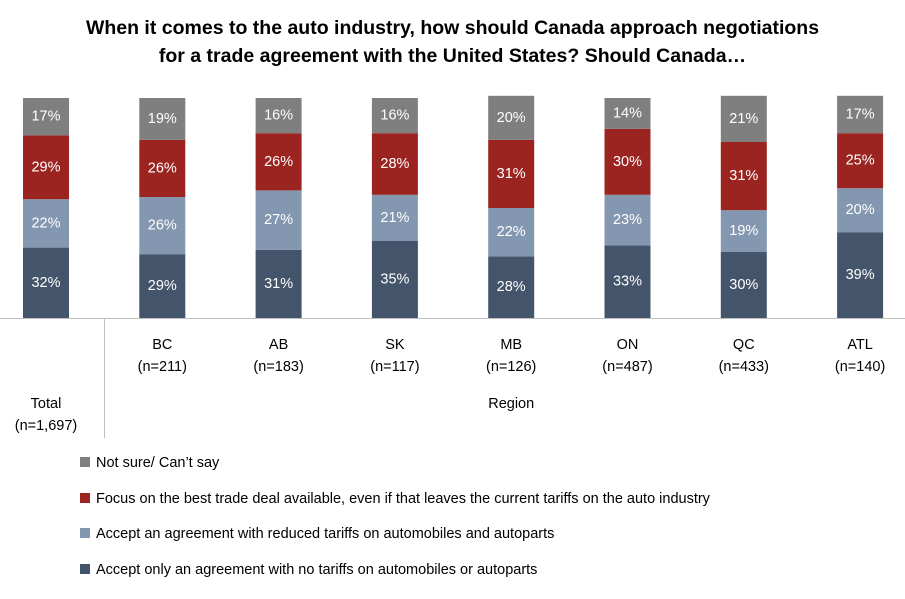 The width and height of the screenshot is (905, 599). I want to click on category-sample-size: (n=433), so click(744, 367).